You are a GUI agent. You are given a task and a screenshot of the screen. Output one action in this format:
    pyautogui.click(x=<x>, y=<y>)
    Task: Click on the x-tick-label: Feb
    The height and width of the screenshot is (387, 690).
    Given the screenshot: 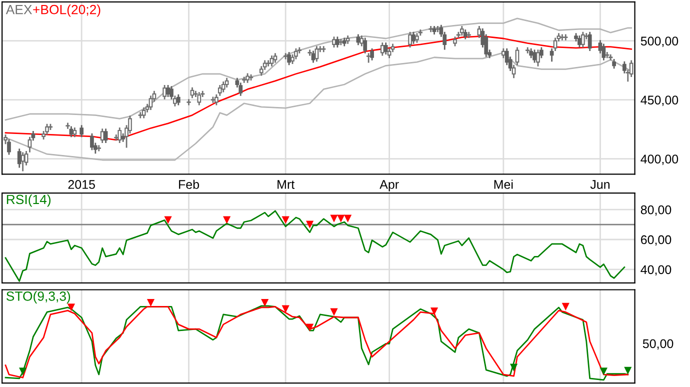 What is the action you would take?
    pyautogui.click(x=189, y=184)
    